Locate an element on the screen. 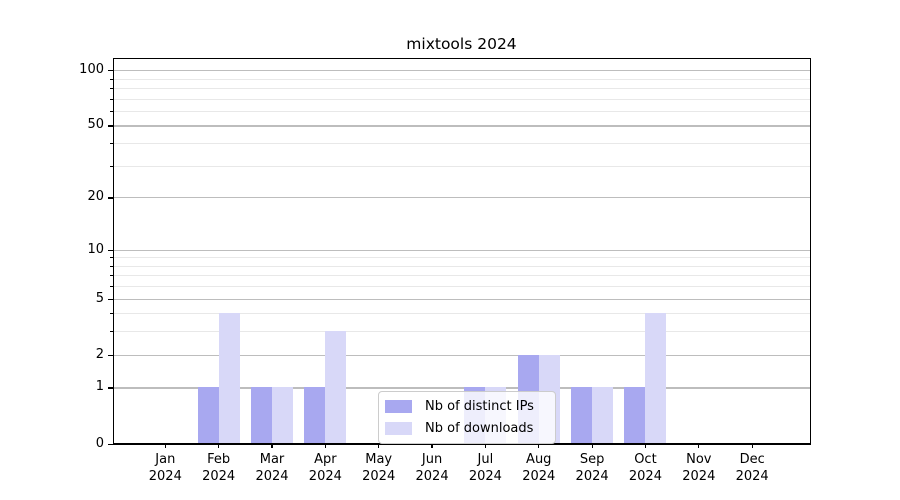 The image size is (900, 500). x-tick-label-month: Oct is located at coordinates (645, 459).